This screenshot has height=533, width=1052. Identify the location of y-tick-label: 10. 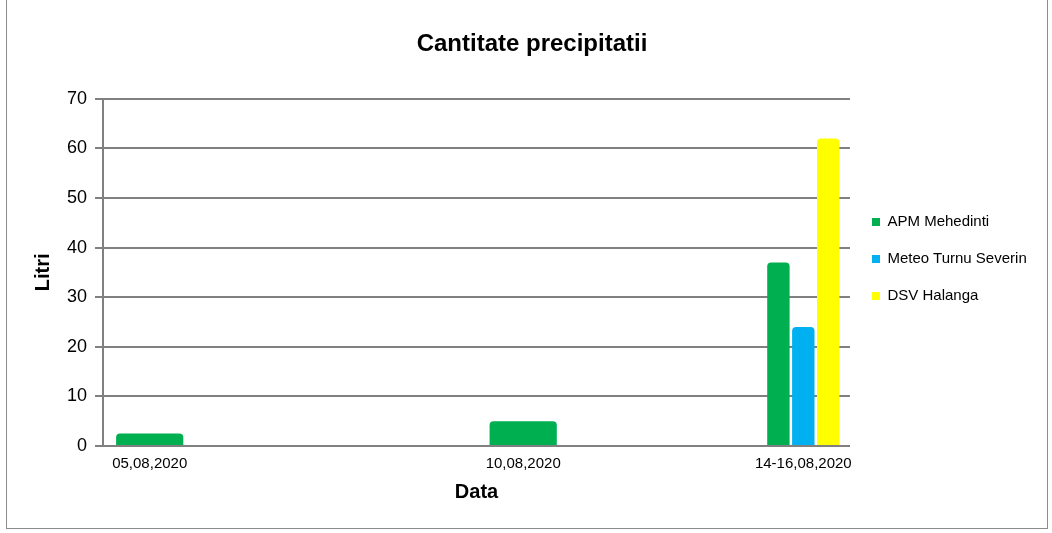
(77, 395).